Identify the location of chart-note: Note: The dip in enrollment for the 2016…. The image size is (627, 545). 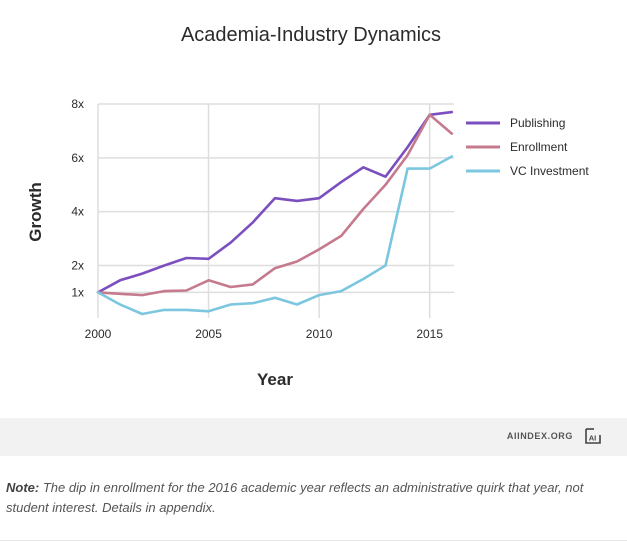
(311, 498).